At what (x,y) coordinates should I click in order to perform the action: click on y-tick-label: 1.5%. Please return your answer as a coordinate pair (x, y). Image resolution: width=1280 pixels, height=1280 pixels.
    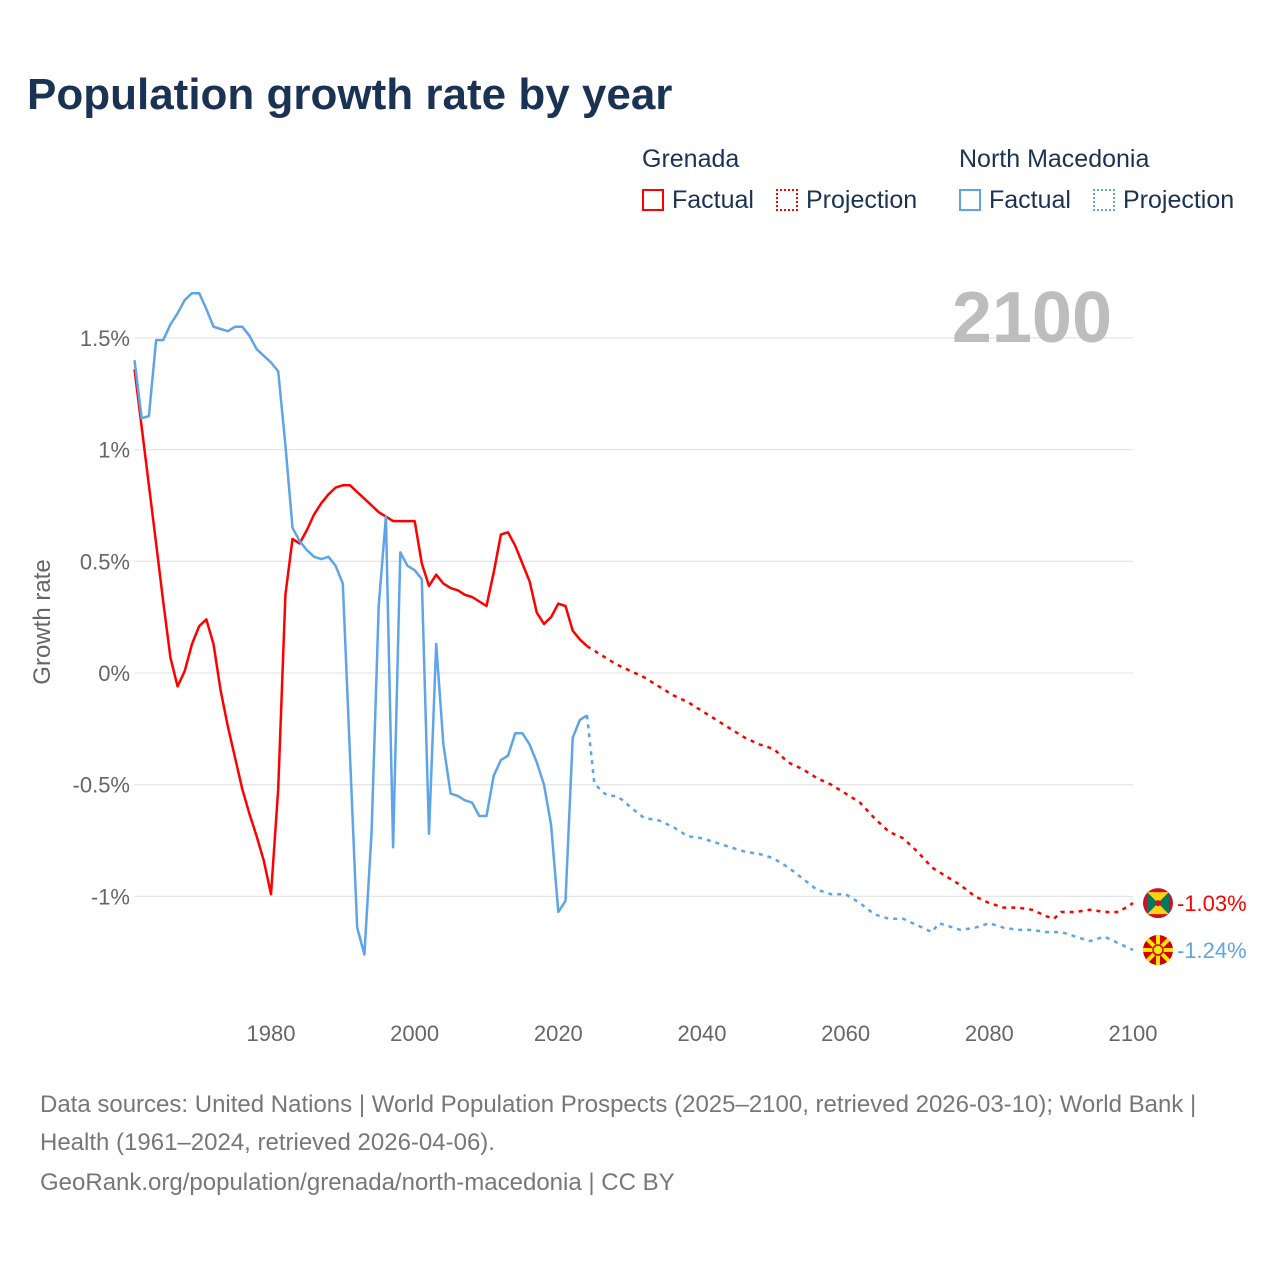
    Looking at the image, I should click on (105, 338).